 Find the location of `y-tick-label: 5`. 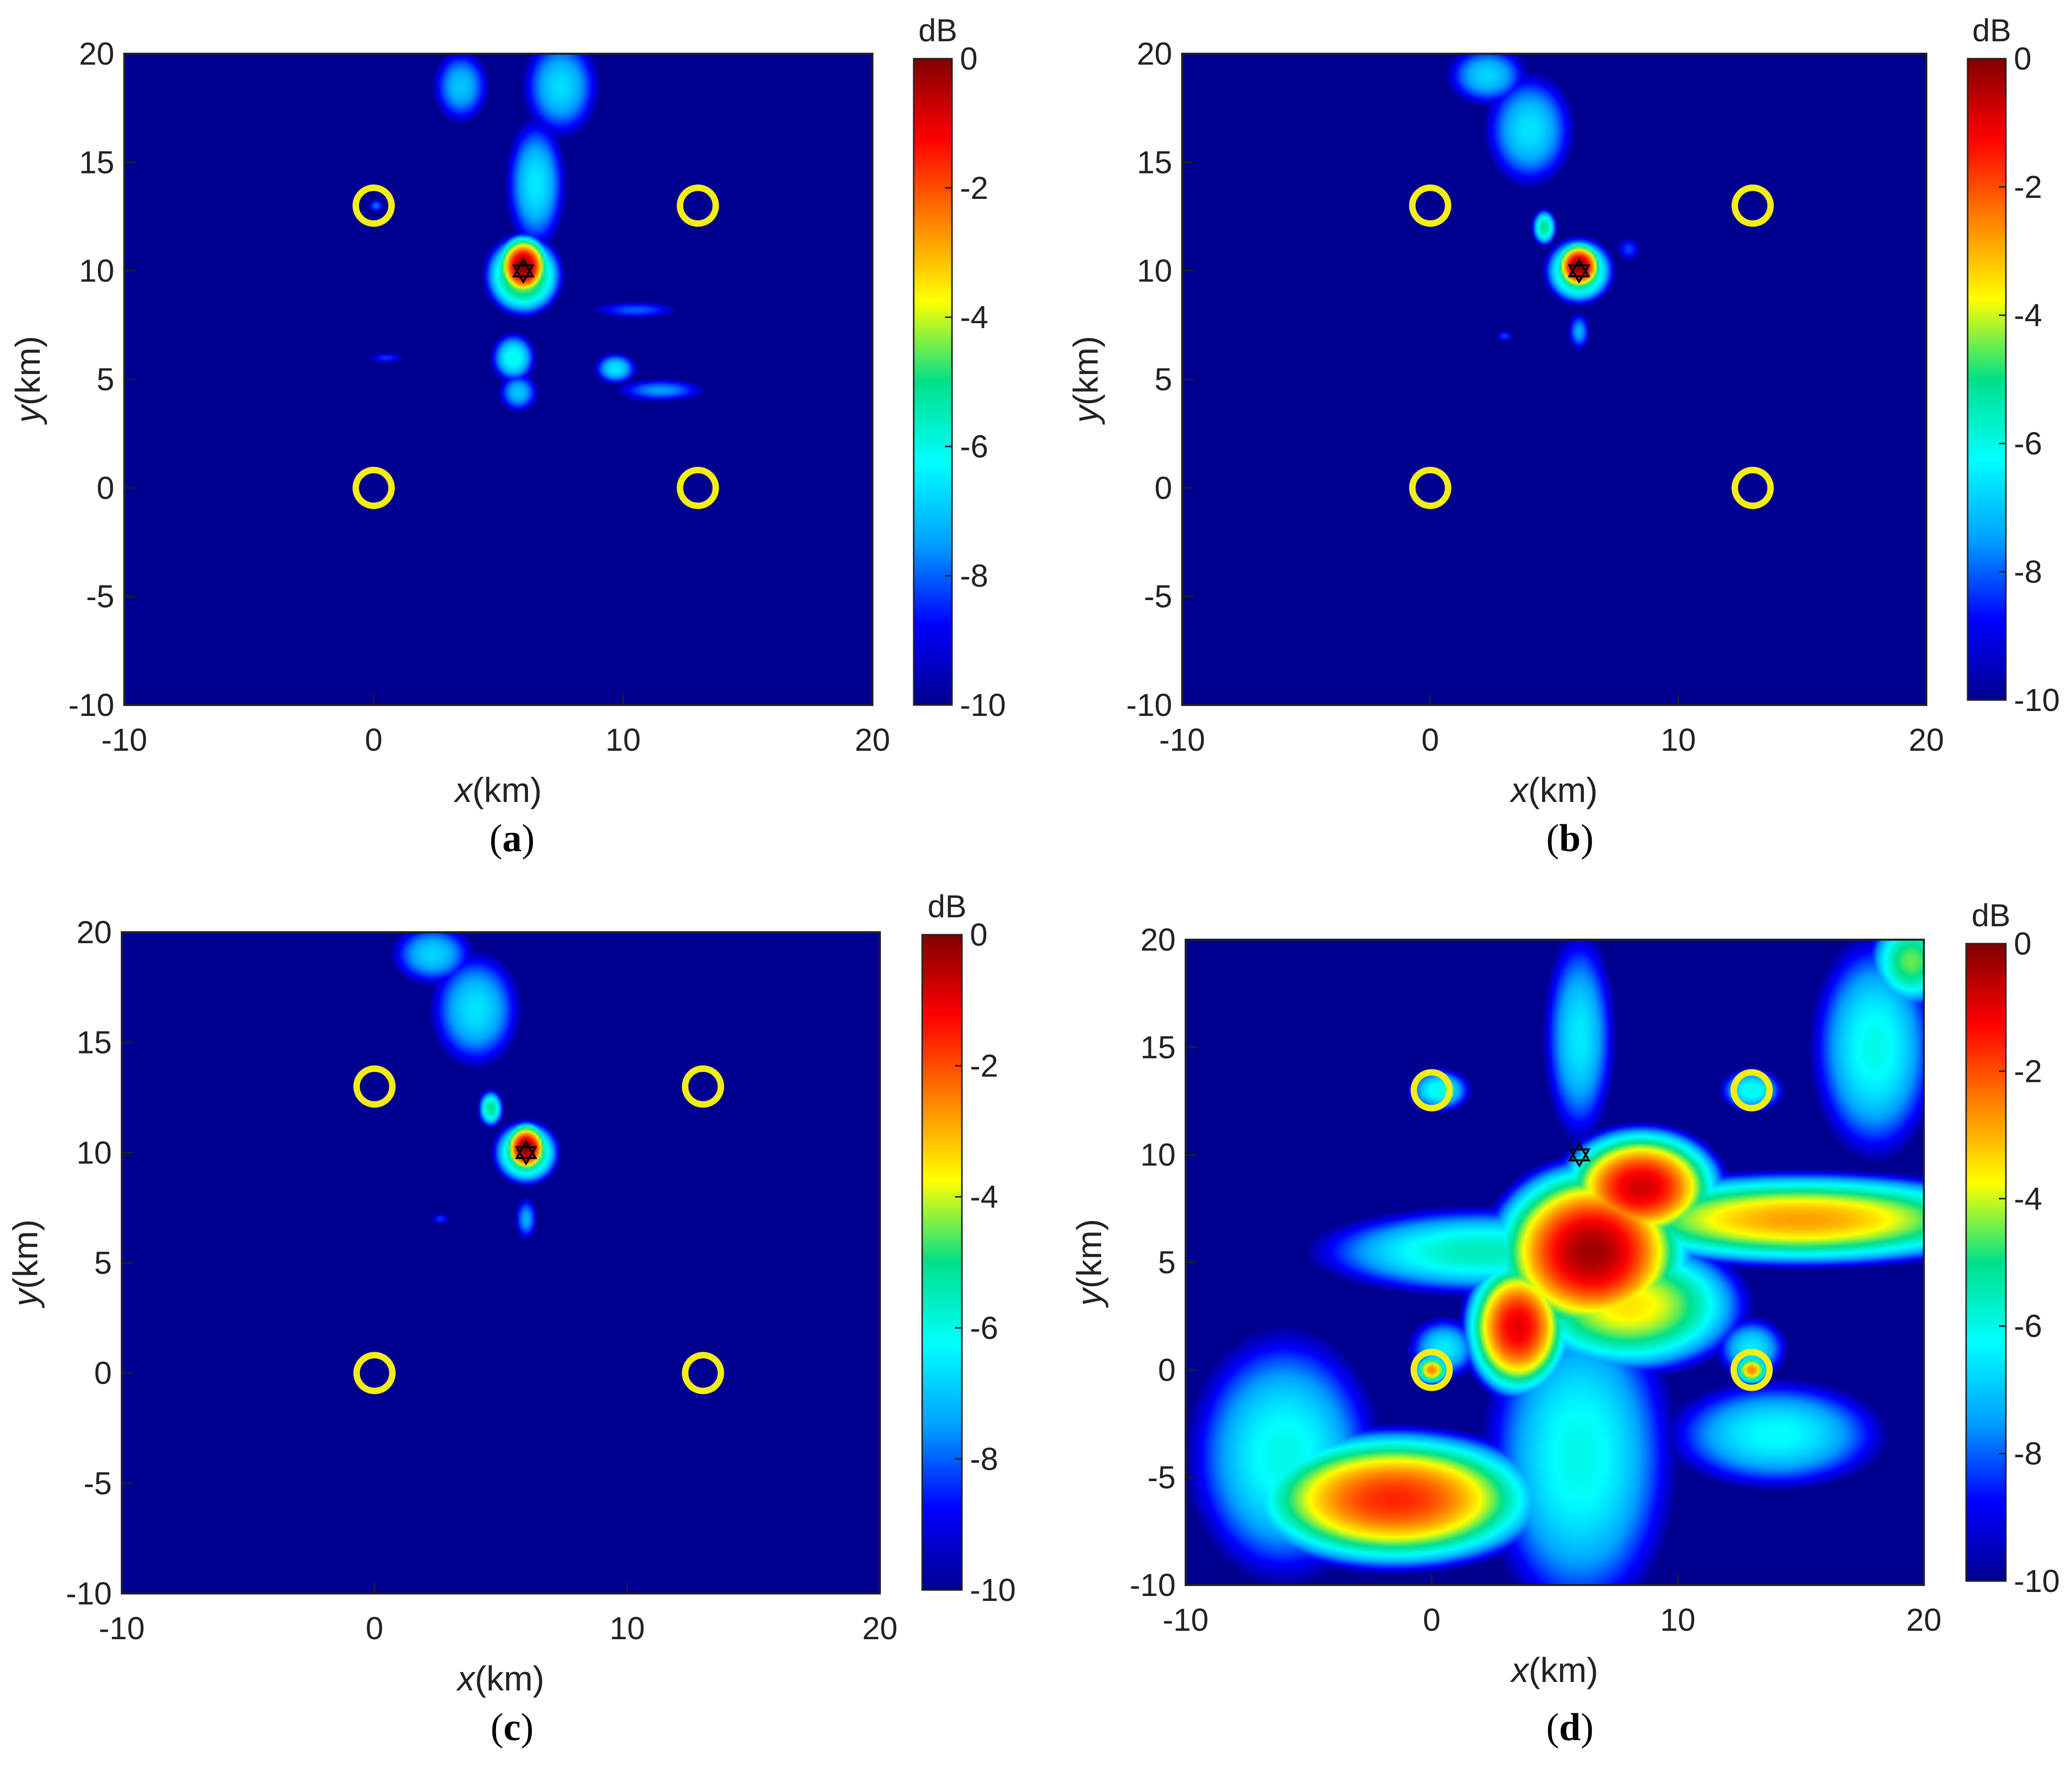

y-tick-label: 5 is located at coordinates (1163, 379).